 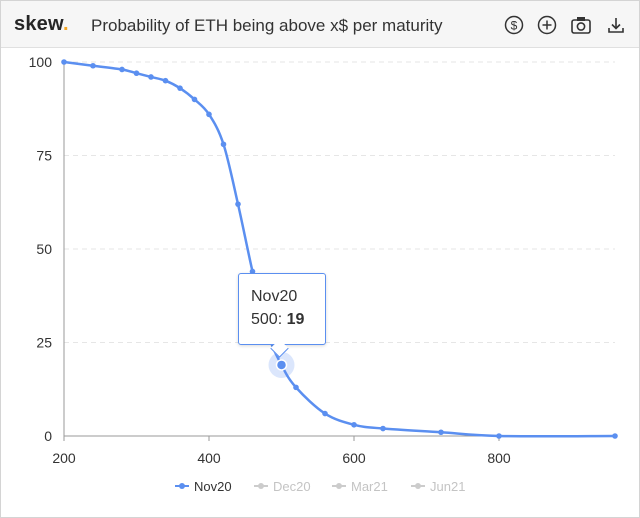 What do you see at coordinates (447, 486) in the screenshot?
I see `legend-item-jun21: Jun21` at bounding box center [447, 486].